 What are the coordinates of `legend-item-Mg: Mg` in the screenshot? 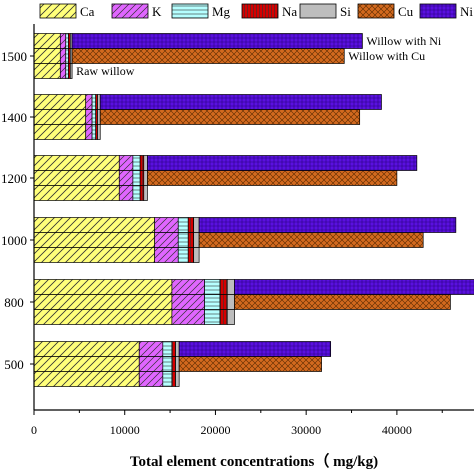 It's located at (201, 11).